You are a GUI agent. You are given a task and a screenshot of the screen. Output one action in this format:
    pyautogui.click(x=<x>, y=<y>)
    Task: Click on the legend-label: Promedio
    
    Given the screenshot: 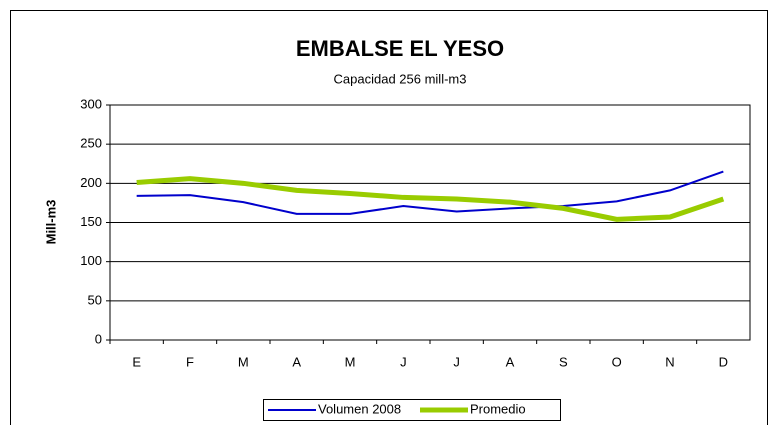 What is the action you would take?
    pyautogui.click(x=498, y=408)
    